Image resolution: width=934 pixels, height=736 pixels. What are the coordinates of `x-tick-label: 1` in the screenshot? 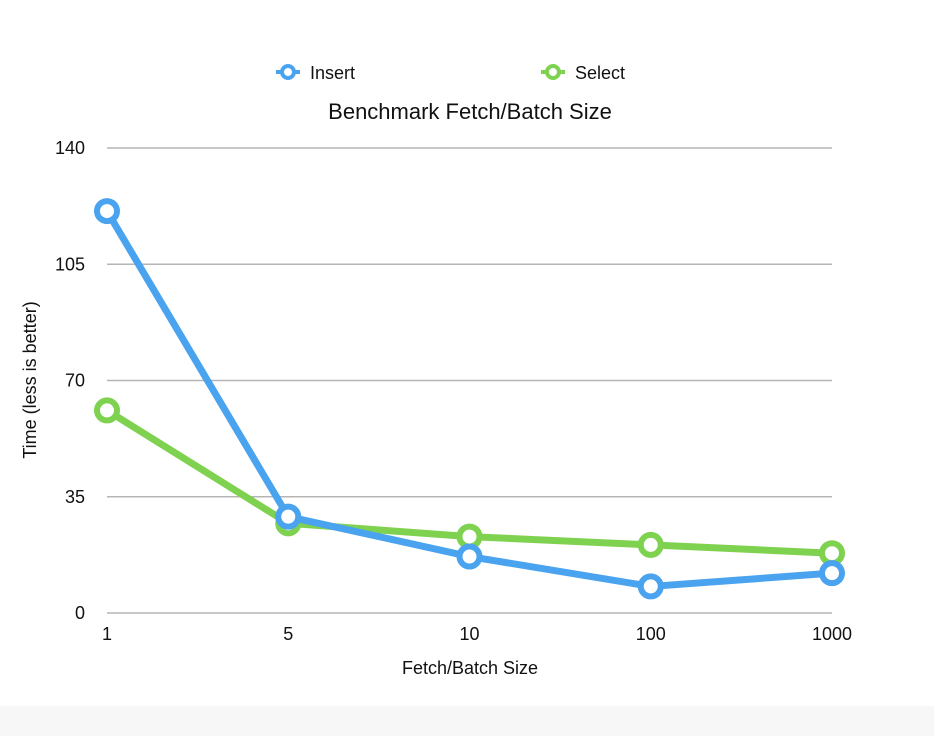 It's located at (107, 634).